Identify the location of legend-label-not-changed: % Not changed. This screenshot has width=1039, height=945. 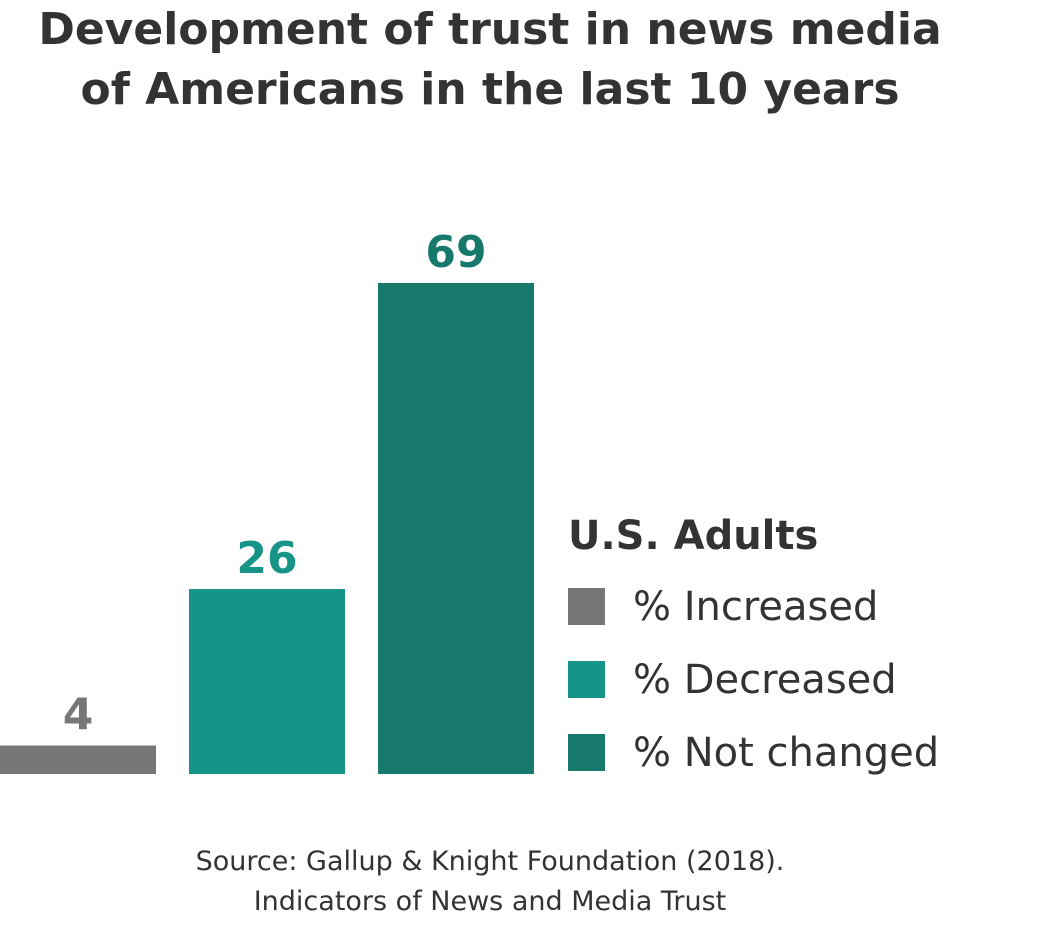
(786, 752).